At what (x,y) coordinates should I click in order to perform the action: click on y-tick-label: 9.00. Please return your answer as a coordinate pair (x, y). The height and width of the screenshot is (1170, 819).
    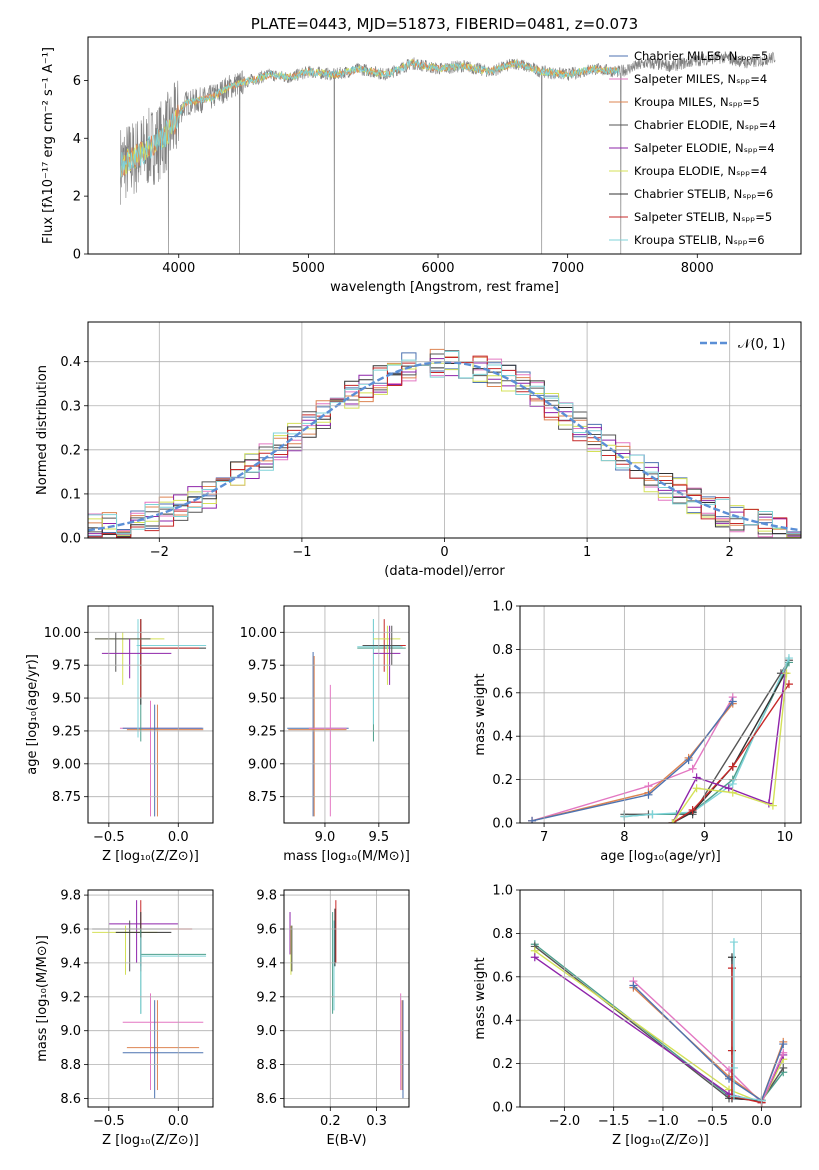
    Looking at the image, I should click on (66, 764).